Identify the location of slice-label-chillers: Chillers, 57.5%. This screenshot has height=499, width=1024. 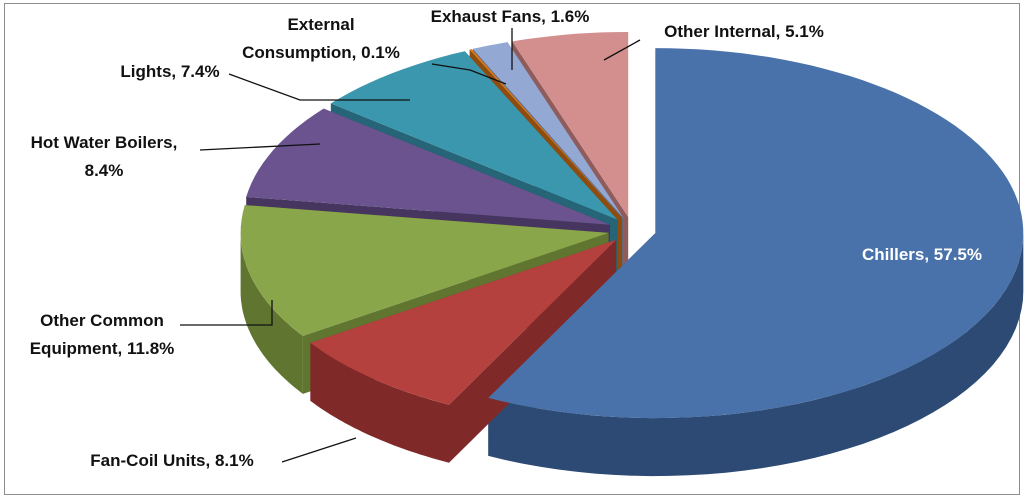
(922, 254).